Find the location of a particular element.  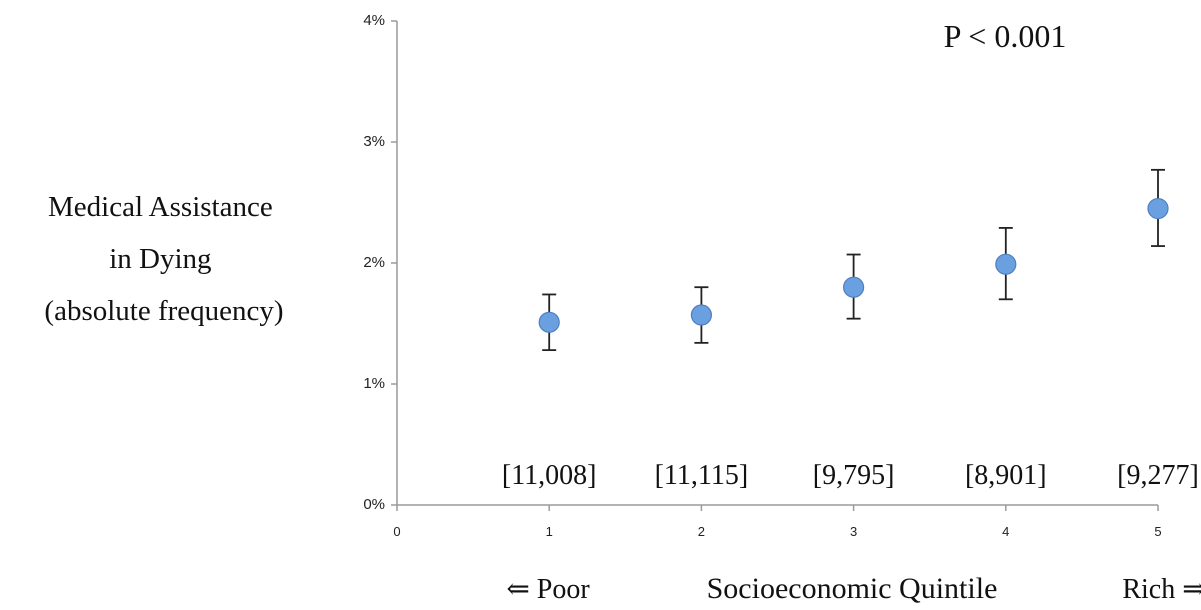

sample-count-label: [9,795] is located at coordinates (854, 475).